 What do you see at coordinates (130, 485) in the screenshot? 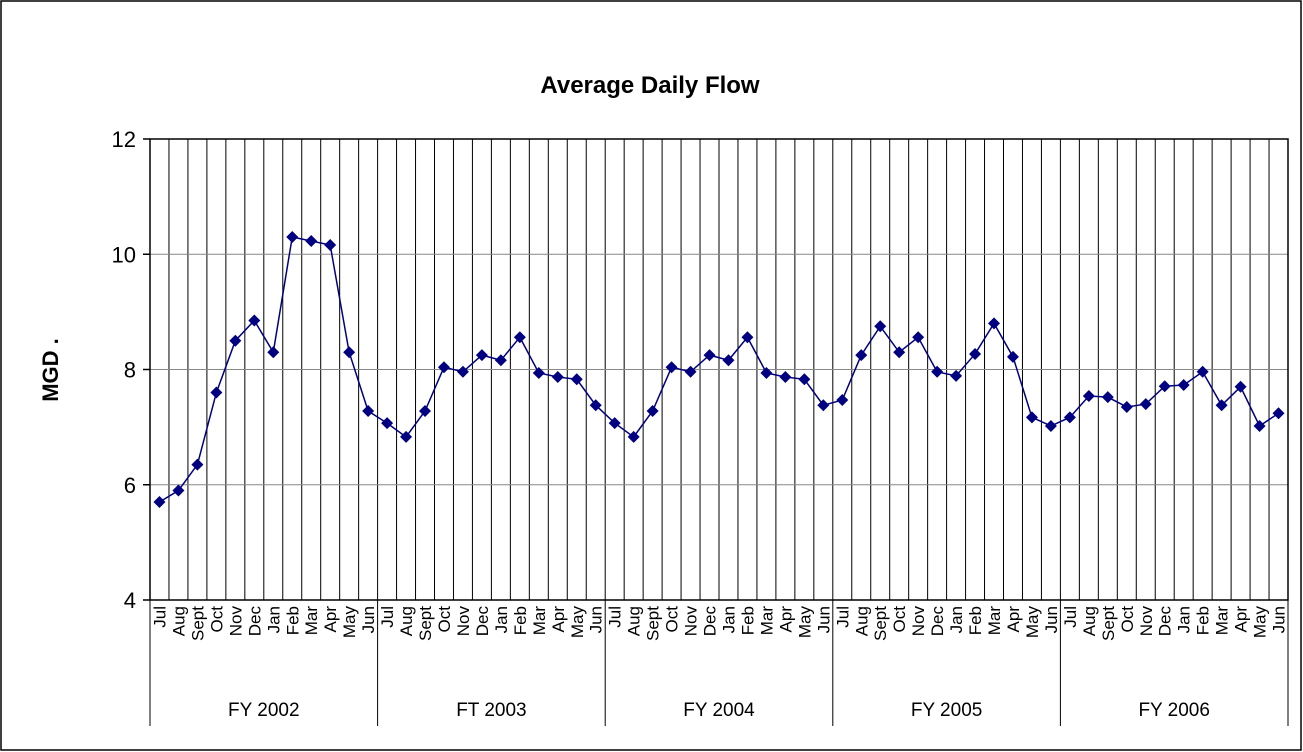
I see `y-tick-label: 6` at bounding box center [130, 485].